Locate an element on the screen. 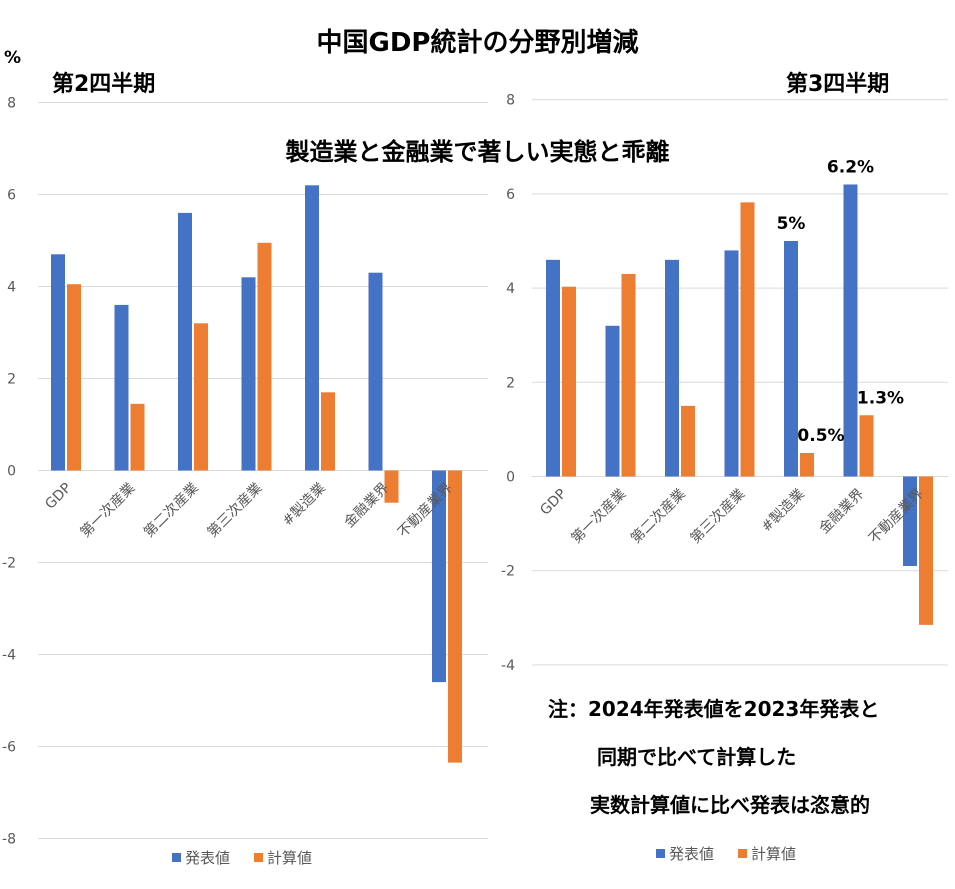  left-y-tick-label: 6 is located at coordinates (11, 196).